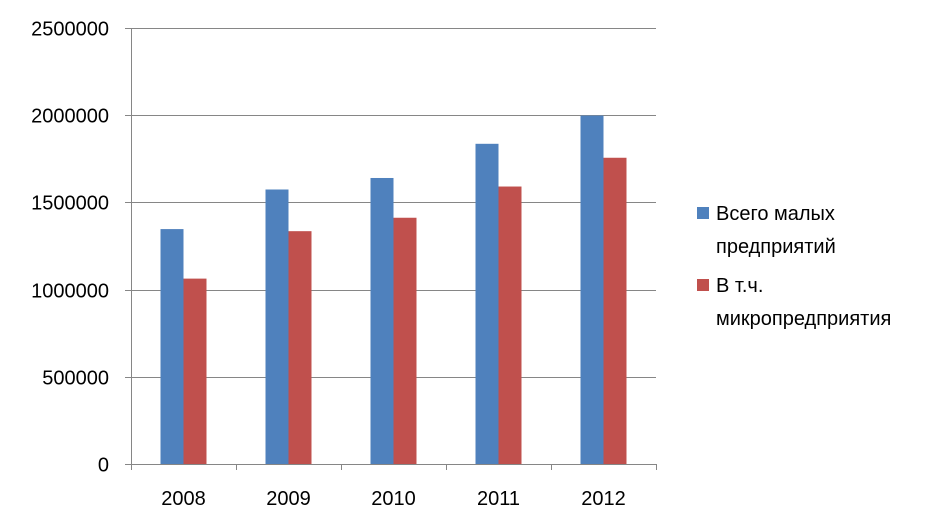  What do you see at coordinates (739, 286) in the screenshot?
I see `legend-label: В т.ч.` at bounding box center [739, 286].